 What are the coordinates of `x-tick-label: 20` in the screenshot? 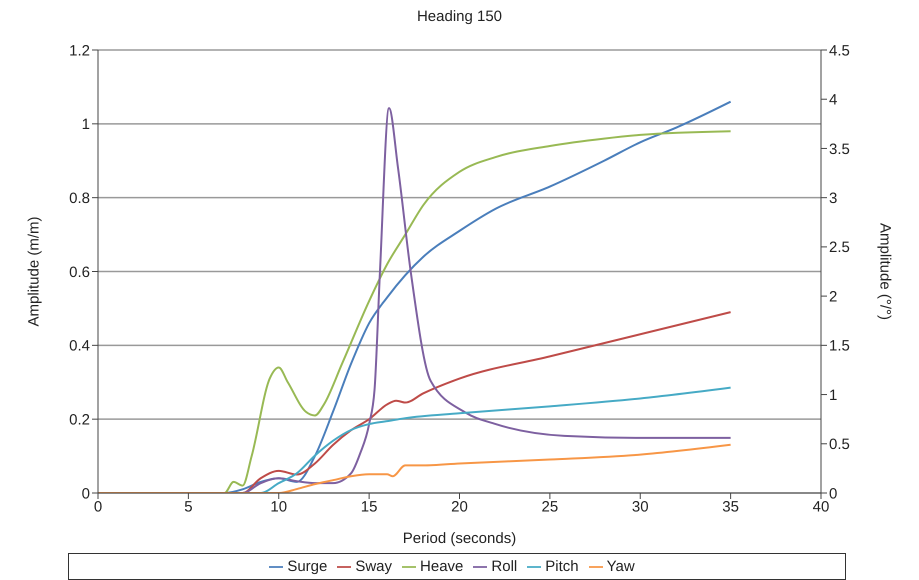 It's located at (459, 507).